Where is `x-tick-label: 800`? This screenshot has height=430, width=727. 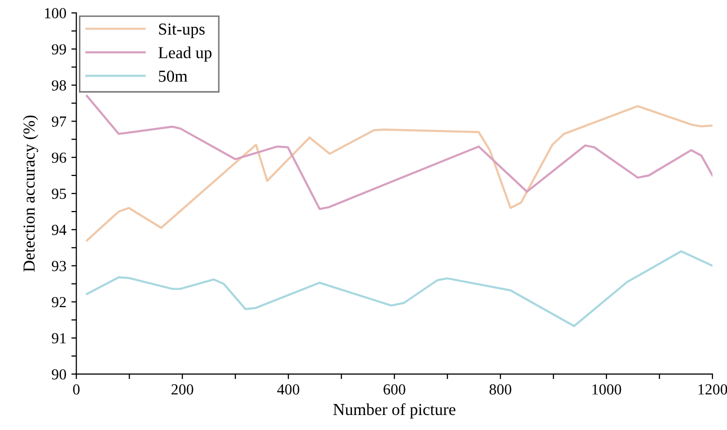 x-tick-label: 800 is located at coordinates (501, 389).